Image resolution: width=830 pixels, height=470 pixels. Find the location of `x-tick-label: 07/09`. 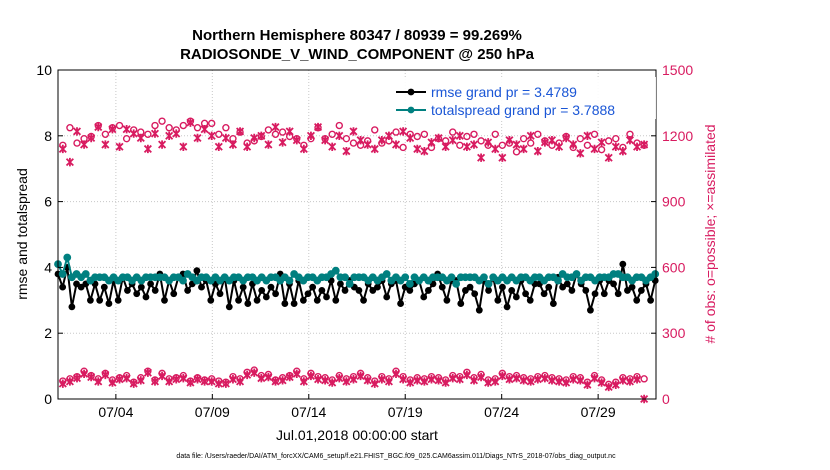

x-tick-label: 07/09 is located at coordinates (212, 412).